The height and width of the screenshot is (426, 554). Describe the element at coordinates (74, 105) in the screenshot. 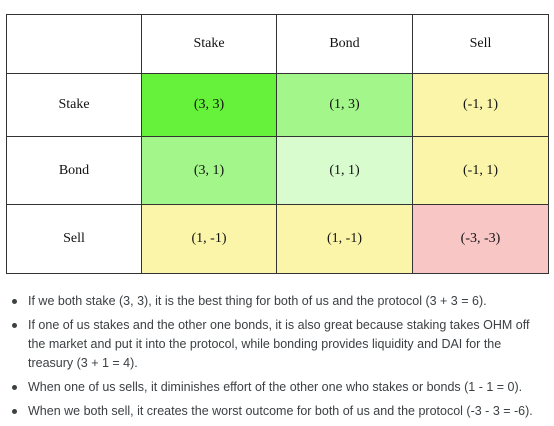

I see `row-header-stake: Stake` at that location.